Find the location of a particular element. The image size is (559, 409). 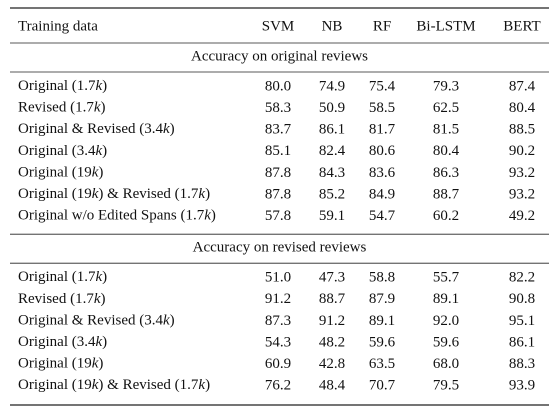

cell-value: 54.7 is located at coordinates (382, 216).